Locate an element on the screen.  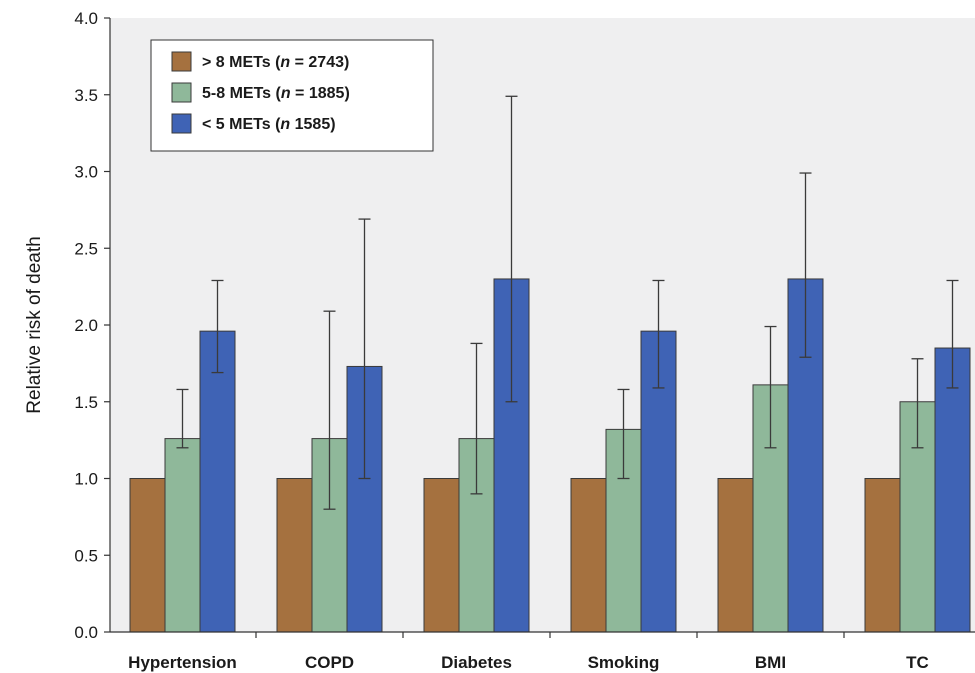
y-tick-label: 2.5 is located at coordinates (86, 248).